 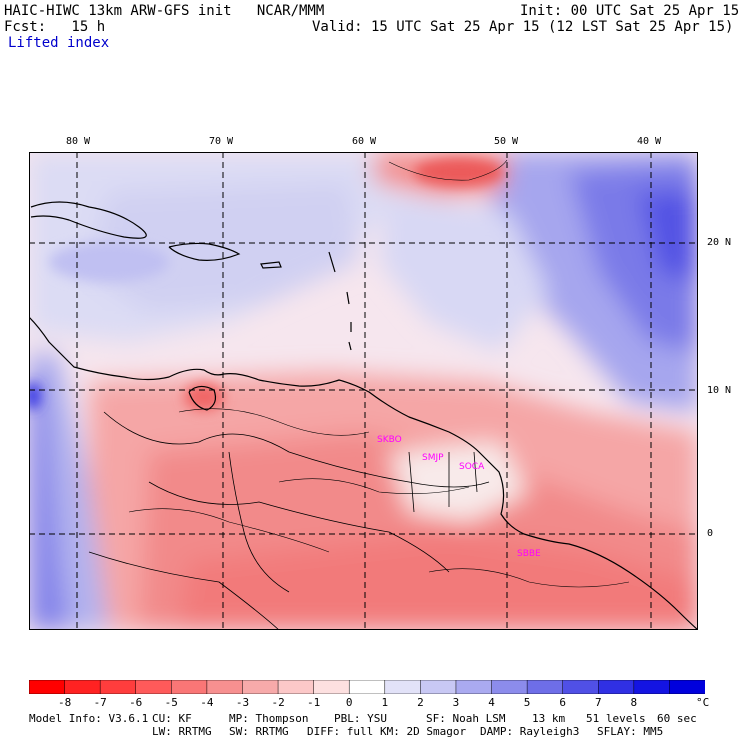 I want to click on colorbar-tick-label: 6, so click(x=562, y=702).